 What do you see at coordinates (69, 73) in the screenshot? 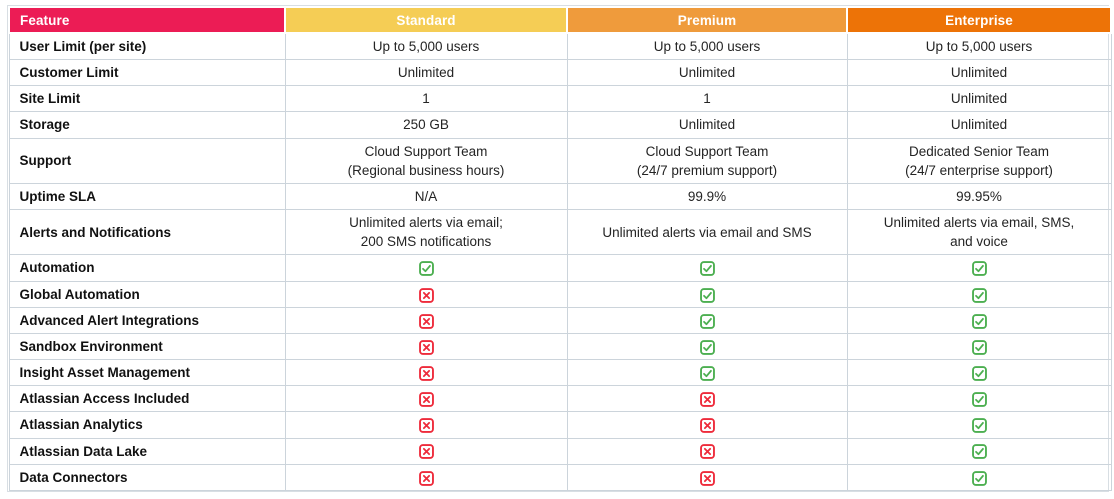
I see `feature-name: Customer Limit` at bounding box center [69, 73].